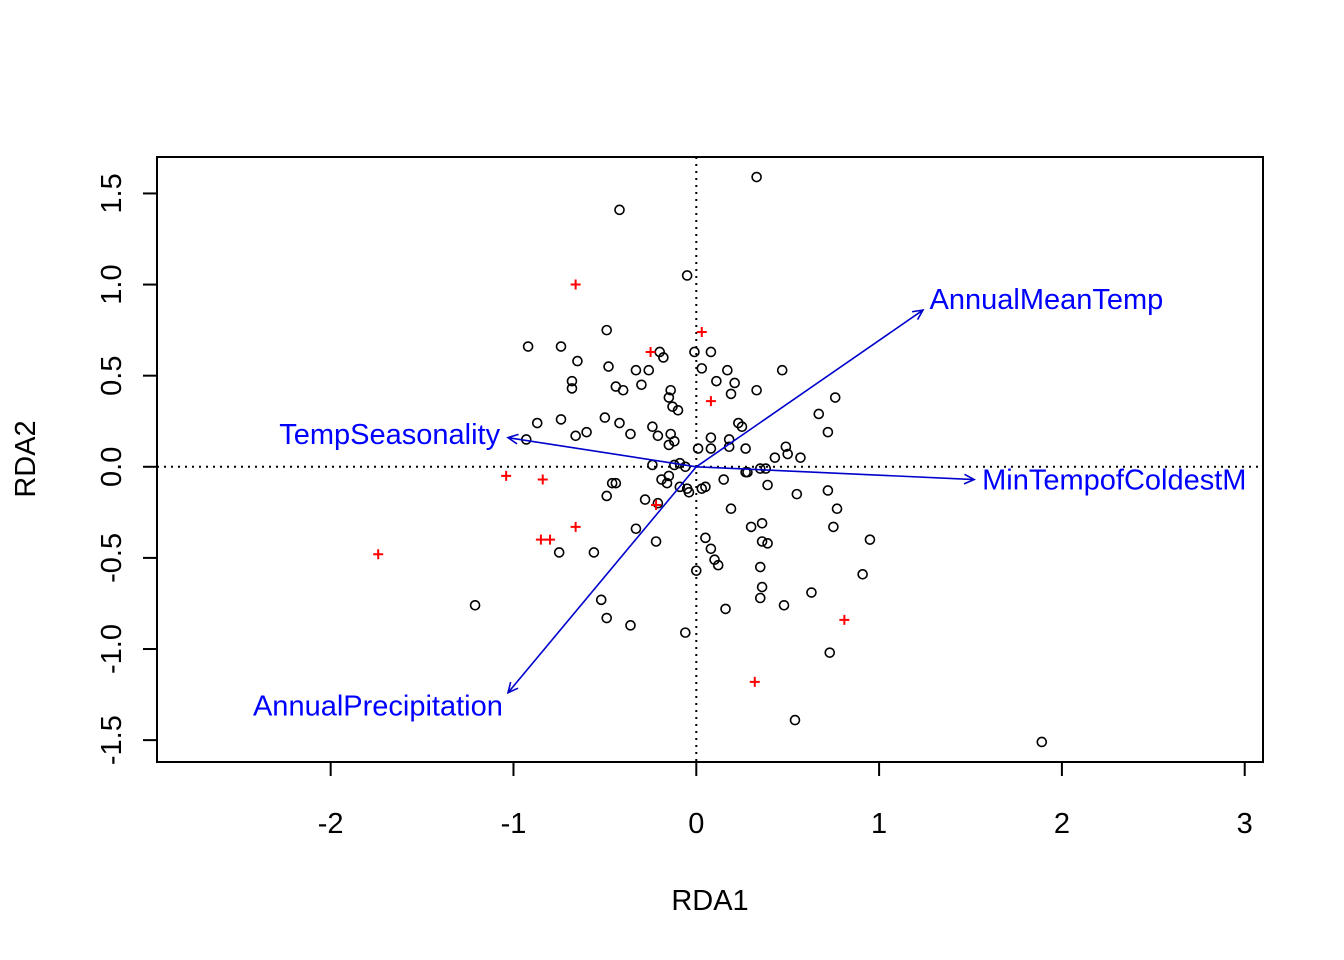 Image resolution: width=1344 pixels, height=960 pixels. I want to click on arrow-label: TempSeasonality, so click(389, 435).